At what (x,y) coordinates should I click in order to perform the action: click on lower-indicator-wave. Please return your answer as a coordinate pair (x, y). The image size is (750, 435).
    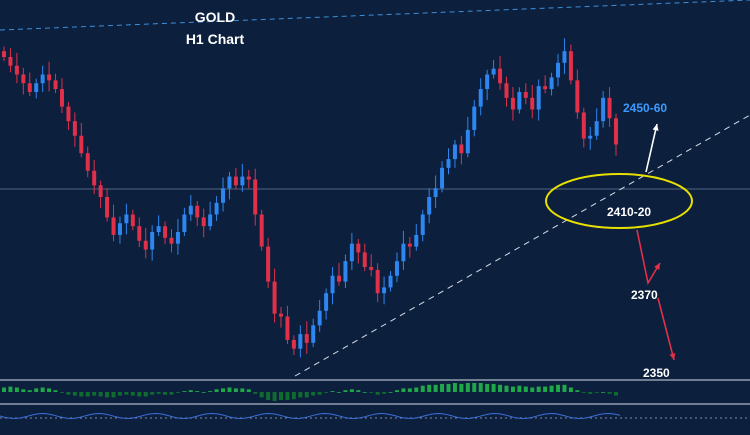
    Looking at the image, I should click on (310, 416).